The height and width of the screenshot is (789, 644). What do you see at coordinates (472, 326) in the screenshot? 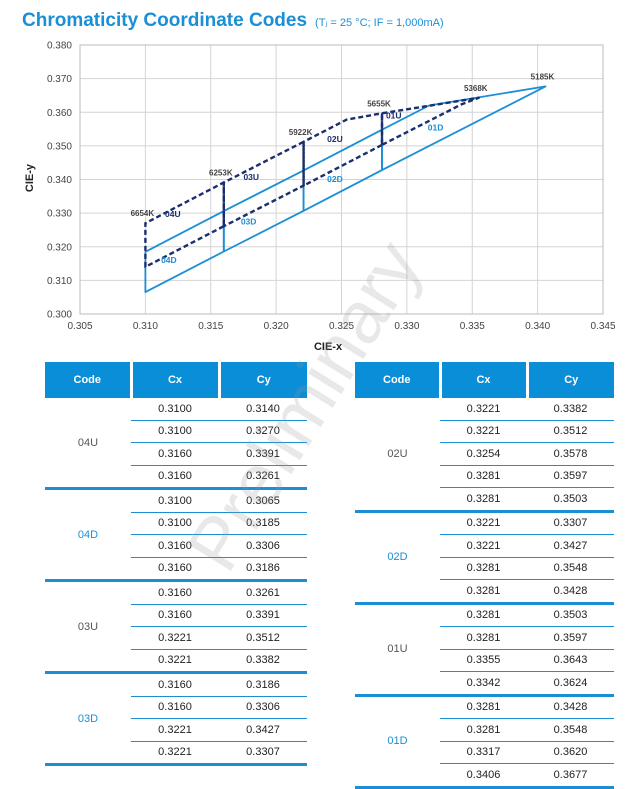
I see `x-tick-label: 0.335` at bounding box center [472, 326].